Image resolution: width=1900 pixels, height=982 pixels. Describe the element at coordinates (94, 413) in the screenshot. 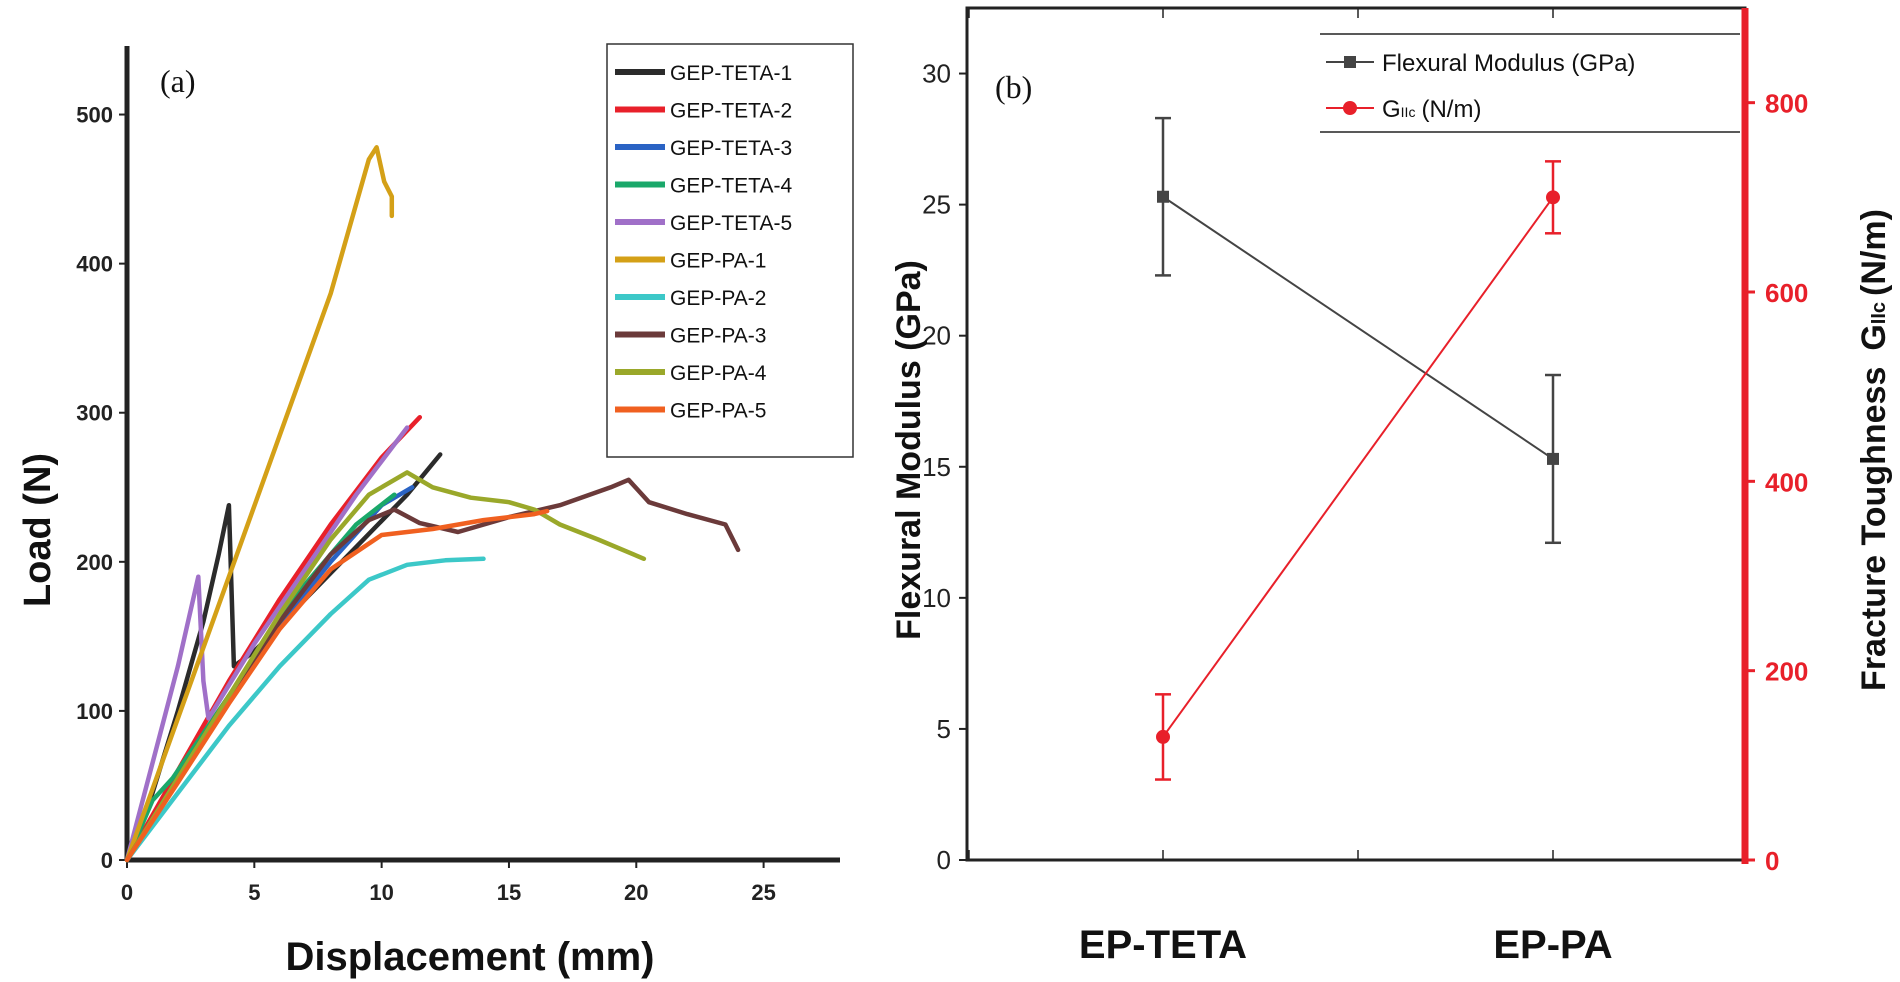

I see `y-tick-label: 300` at that location.